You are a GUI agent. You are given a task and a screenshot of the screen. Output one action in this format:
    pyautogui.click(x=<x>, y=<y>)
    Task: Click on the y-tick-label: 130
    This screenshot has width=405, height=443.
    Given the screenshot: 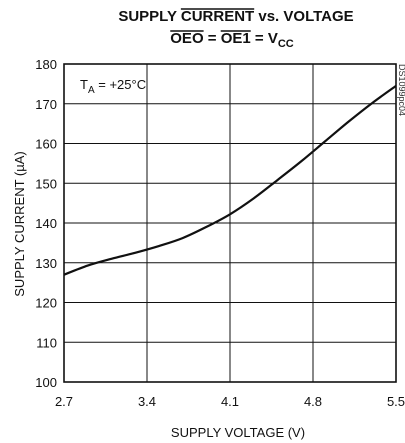 What is the action you would take?
    pyautogui.click(x=46, y=263)
    